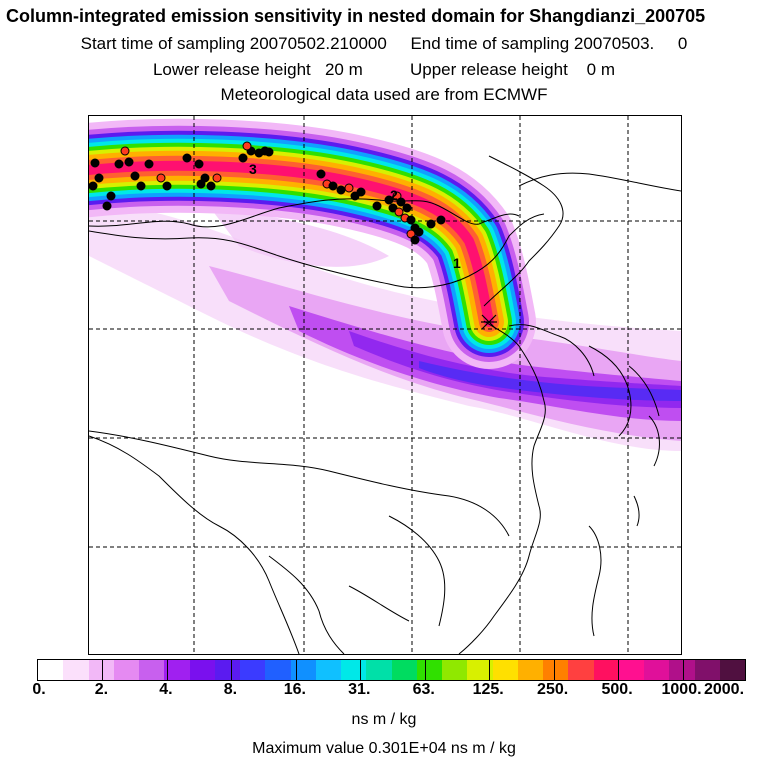 Image resolution: width=768 pixels, height=768 pixels. Describe the element at coordinates (384, 94) in the screenshot. I see `meteo-source-line: Meteorological data used are from ECMWF` at that location.